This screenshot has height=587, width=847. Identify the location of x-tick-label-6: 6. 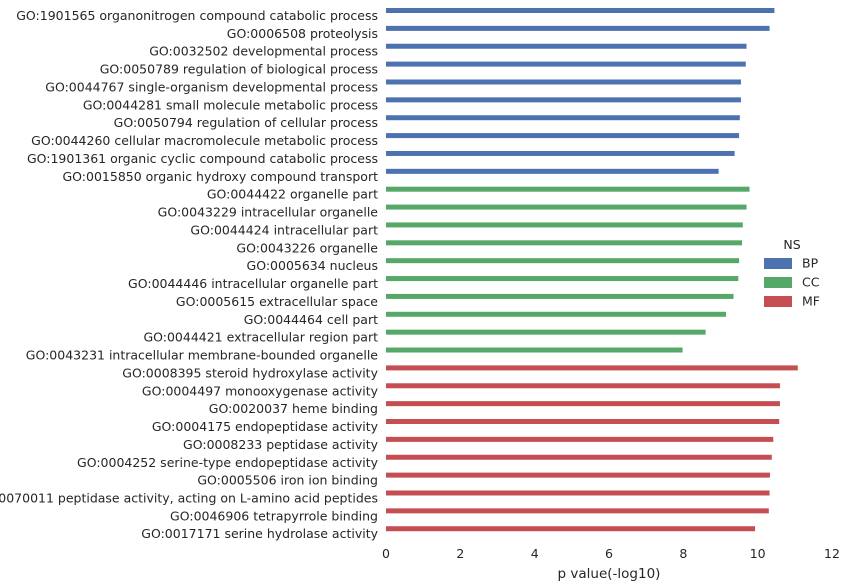
(609, 553).